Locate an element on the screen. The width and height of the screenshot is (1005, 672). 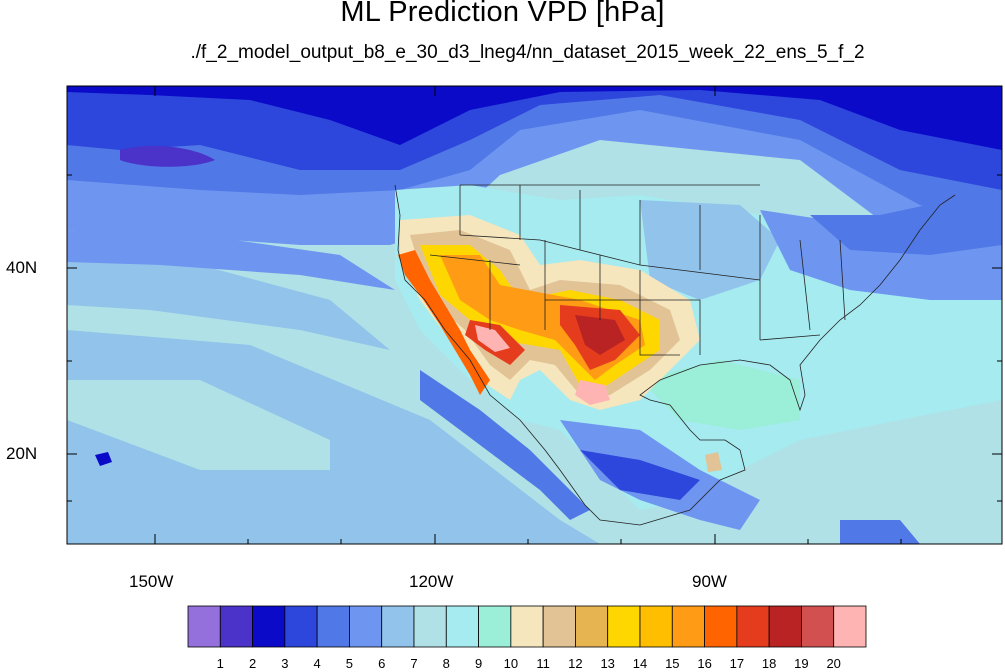
colorbar is located at coordinates (527, 626).